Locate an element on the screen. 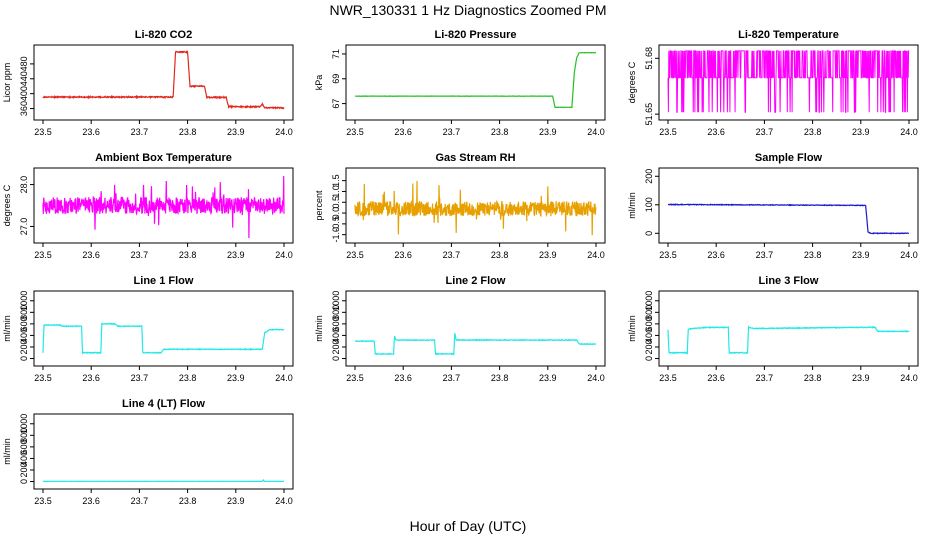  y-tick-label: 28.0 is located at coordinates (24, 185).